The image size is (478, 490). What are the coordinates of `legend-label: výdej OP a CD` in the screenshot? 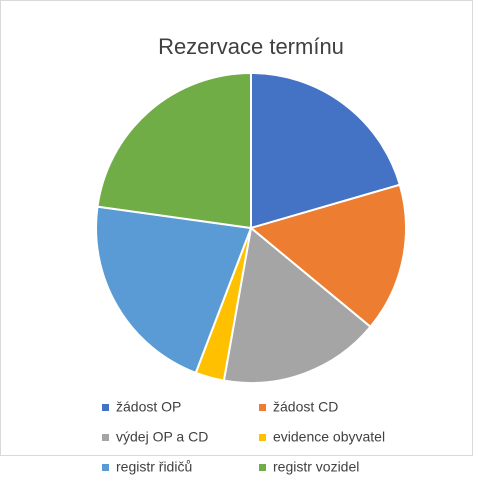 It's located at (162, 437).